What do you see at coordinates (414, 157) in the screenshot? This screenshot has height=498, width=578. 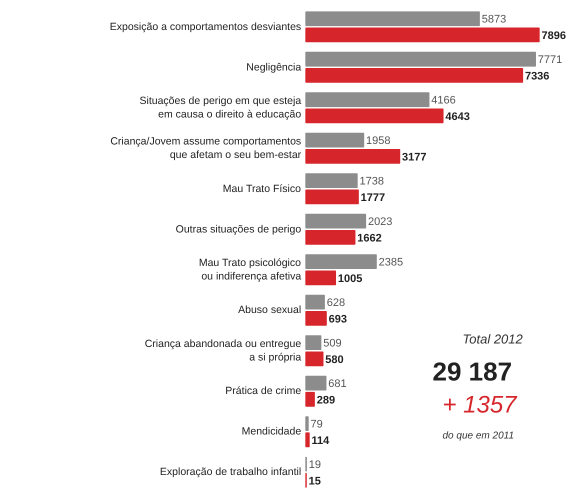 I see `data-label: 3177` at bounding box center [414, 157].